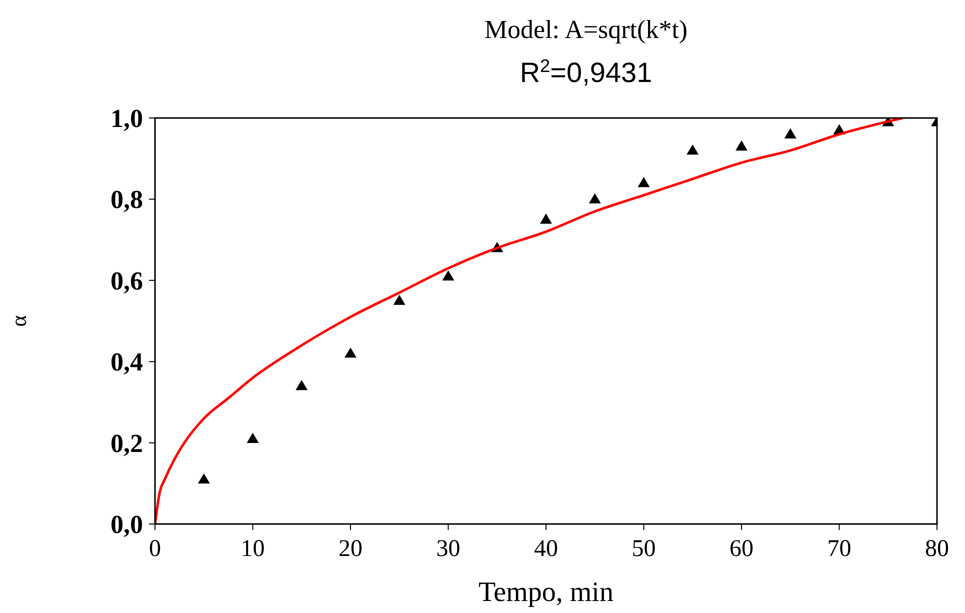 The width and height of the screenshot is (965, 613). What do you see at coordinates (126, 118) in the screenshot?
I see `y-tick-label: 1,0` at bounding box center [126, 118].